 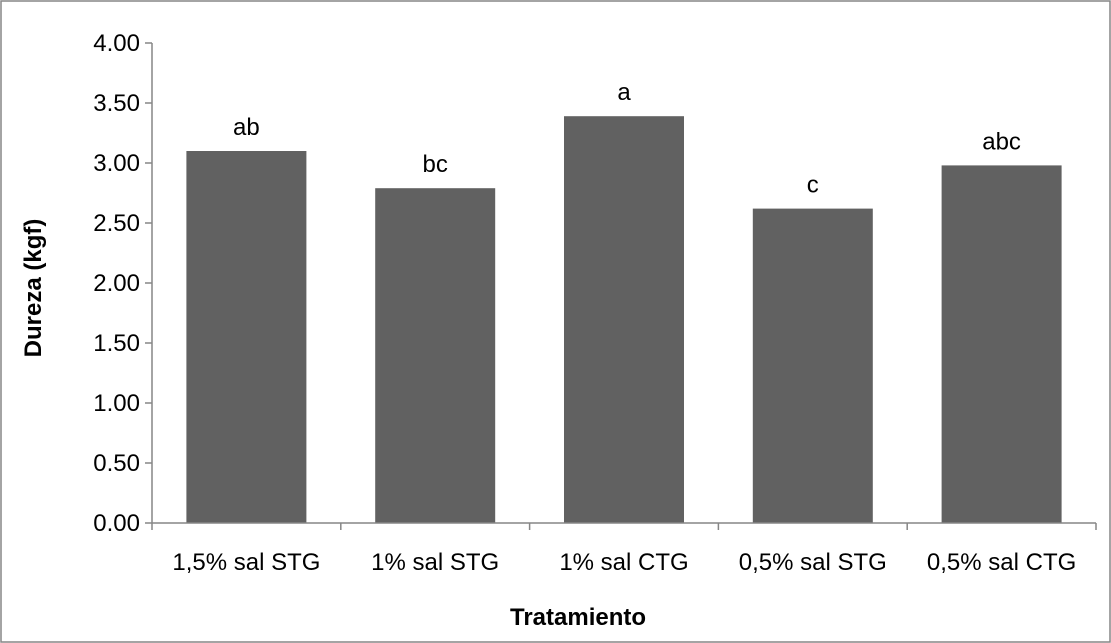 I want to click on x-tick-label-1: 1,5% sal STG, so click(x=246, y=562).